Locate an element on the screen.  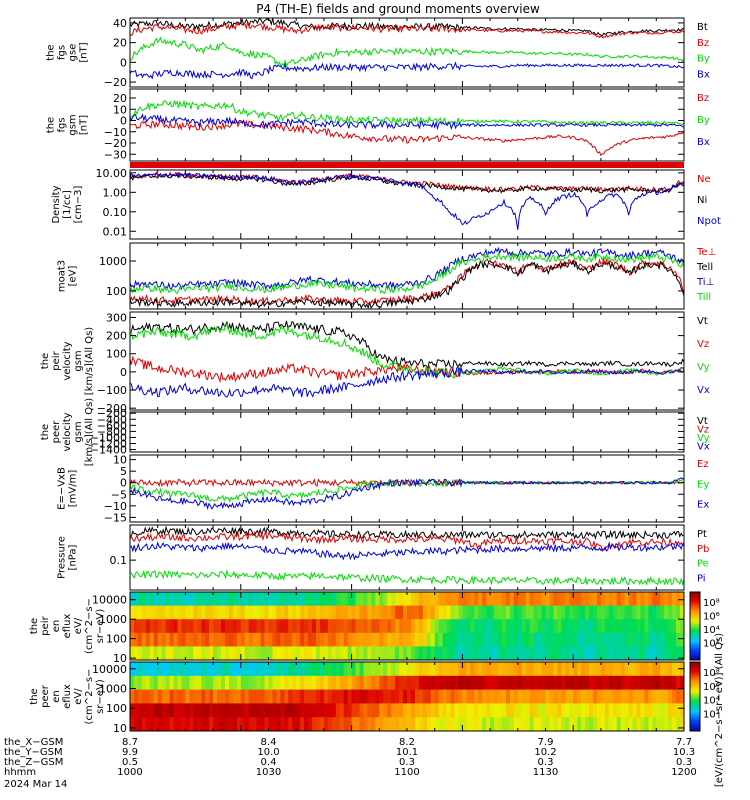
series-line-Ey is located at coordinates (407, 490).